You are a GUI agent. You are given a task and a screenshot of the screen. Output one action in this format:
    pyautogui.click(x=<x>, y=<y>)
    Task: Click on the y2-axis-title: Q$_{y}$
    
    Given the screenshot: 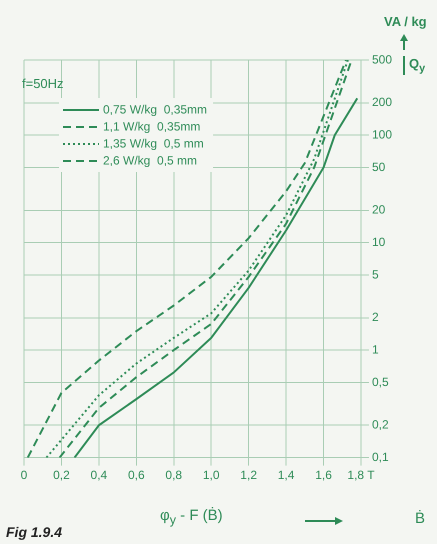 What is the action you would take?
    pyautogui.click(x=414, y=65)
    